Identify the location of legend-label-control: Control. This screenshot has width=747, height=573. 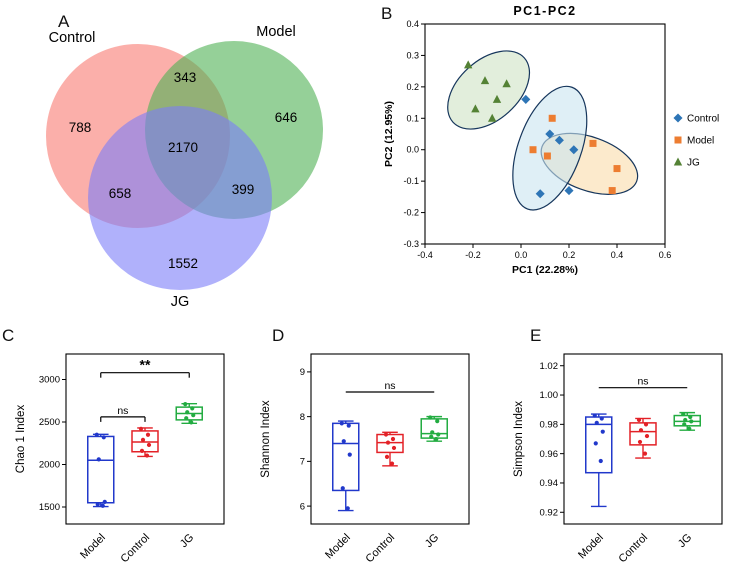
(703, 119).